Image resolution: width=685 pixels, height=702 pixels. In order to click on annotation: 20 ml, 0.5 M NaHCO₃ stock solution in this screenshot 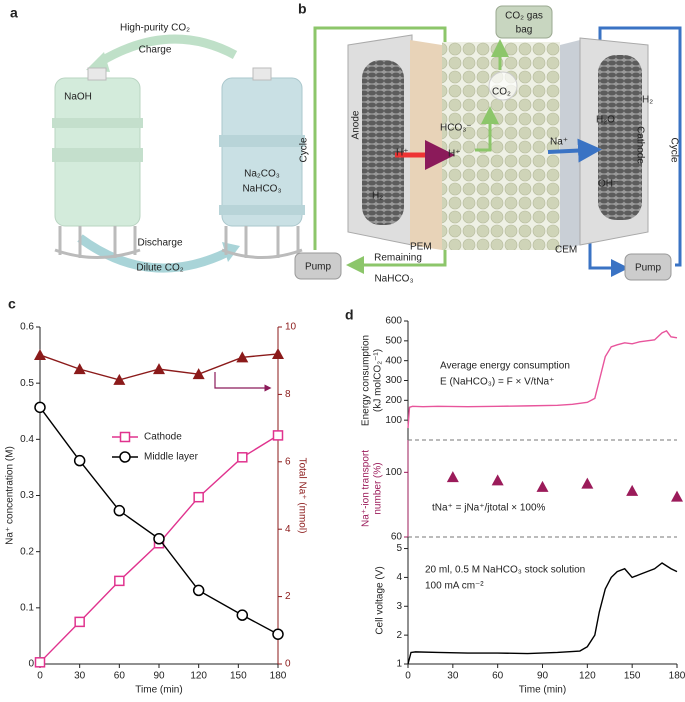, I will do `click(505, 570)`.